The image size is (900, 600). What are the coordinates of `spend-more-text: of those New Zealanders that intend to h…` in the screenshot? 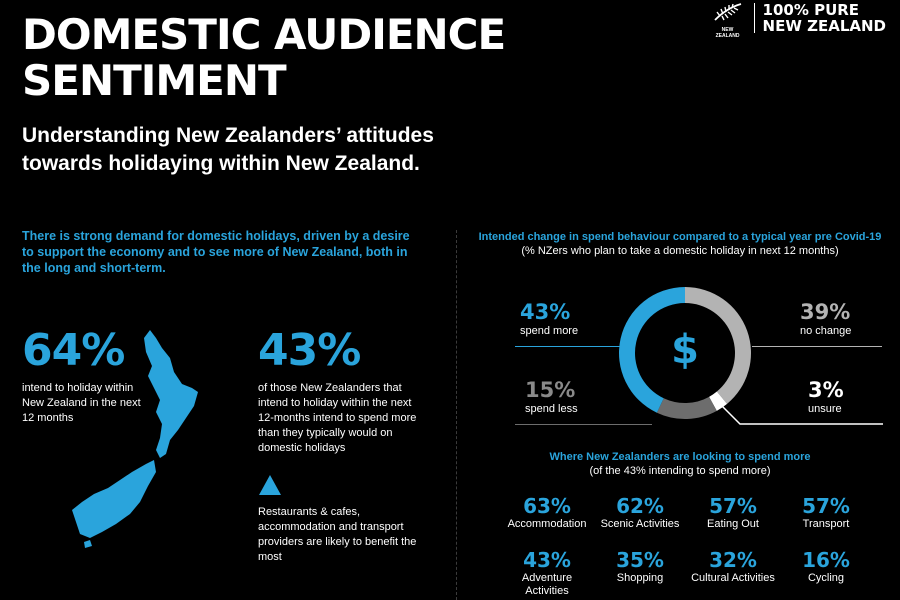 It's located at (337, 418).